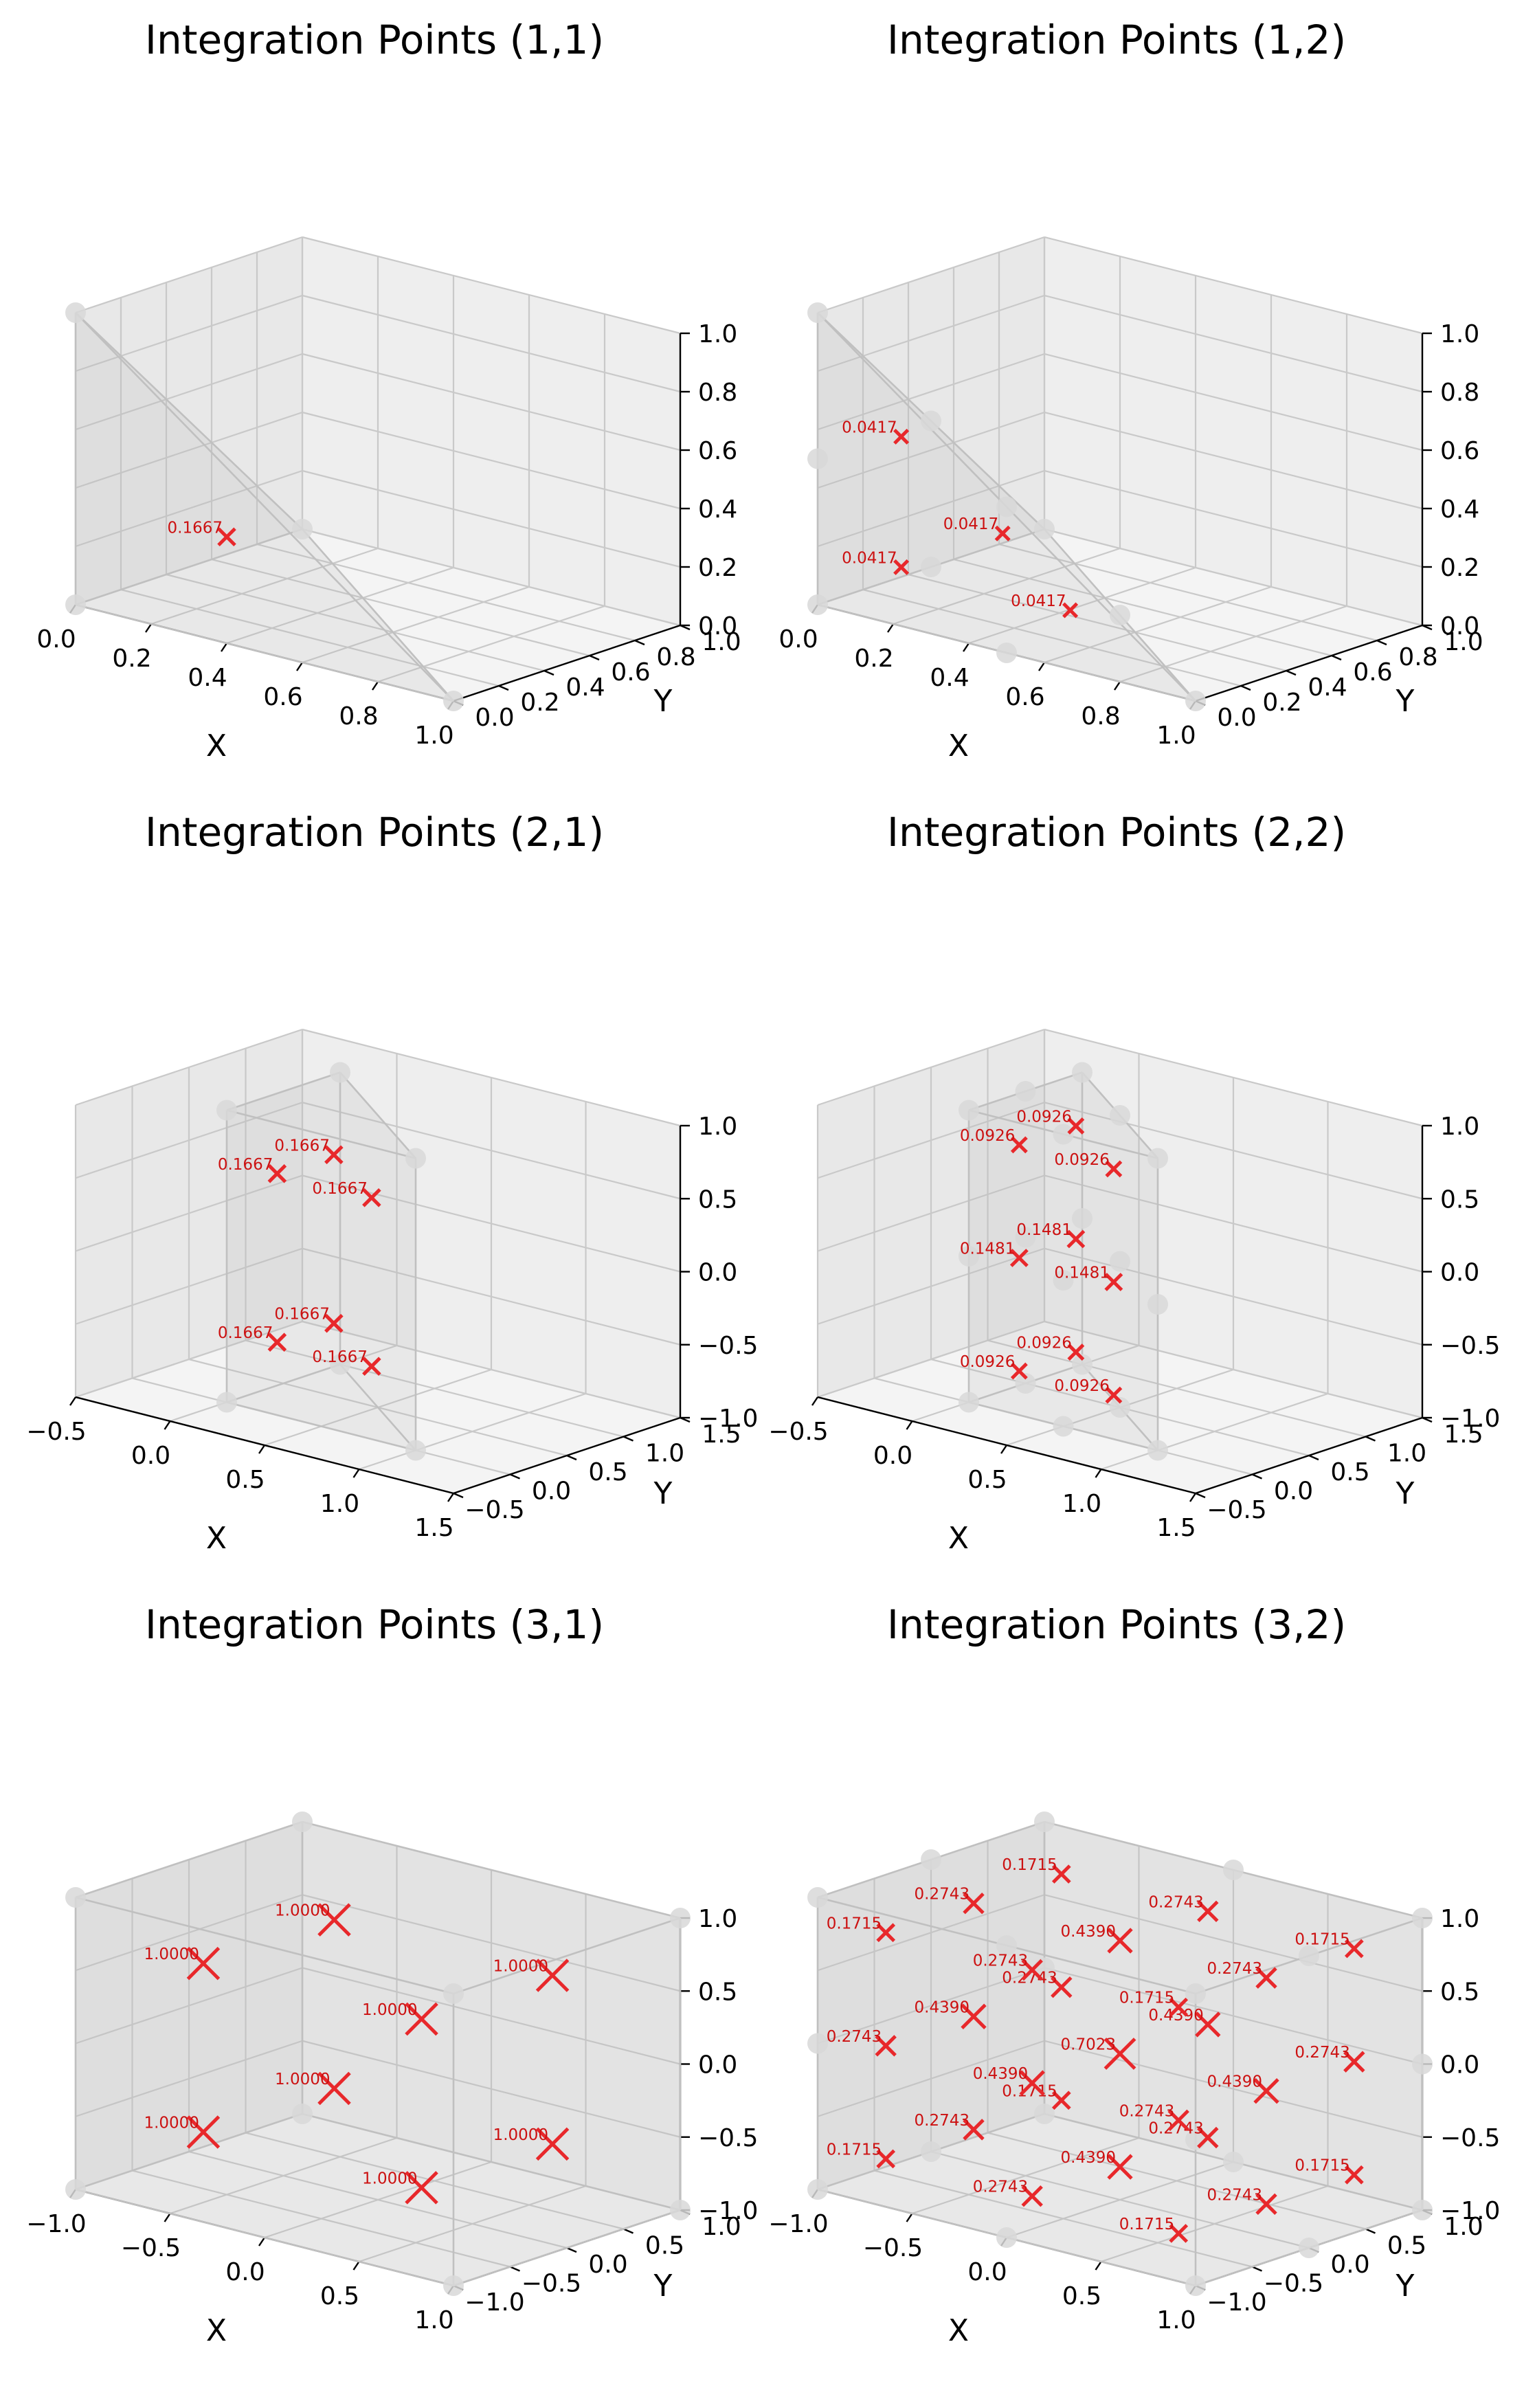  Describe the element at coordinates (374, 39) in the screenshot. I see `chart-title: Integration Points (1,1)` at that location.